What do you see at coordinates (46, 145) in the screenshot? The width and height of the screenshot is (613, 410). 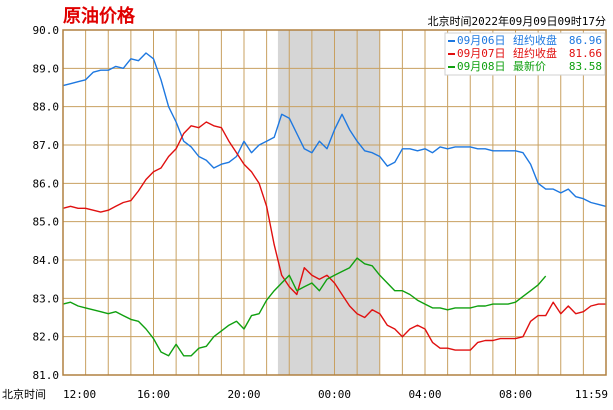 I see `y-tick-label: 87.0` at bounding box center [46, 145].